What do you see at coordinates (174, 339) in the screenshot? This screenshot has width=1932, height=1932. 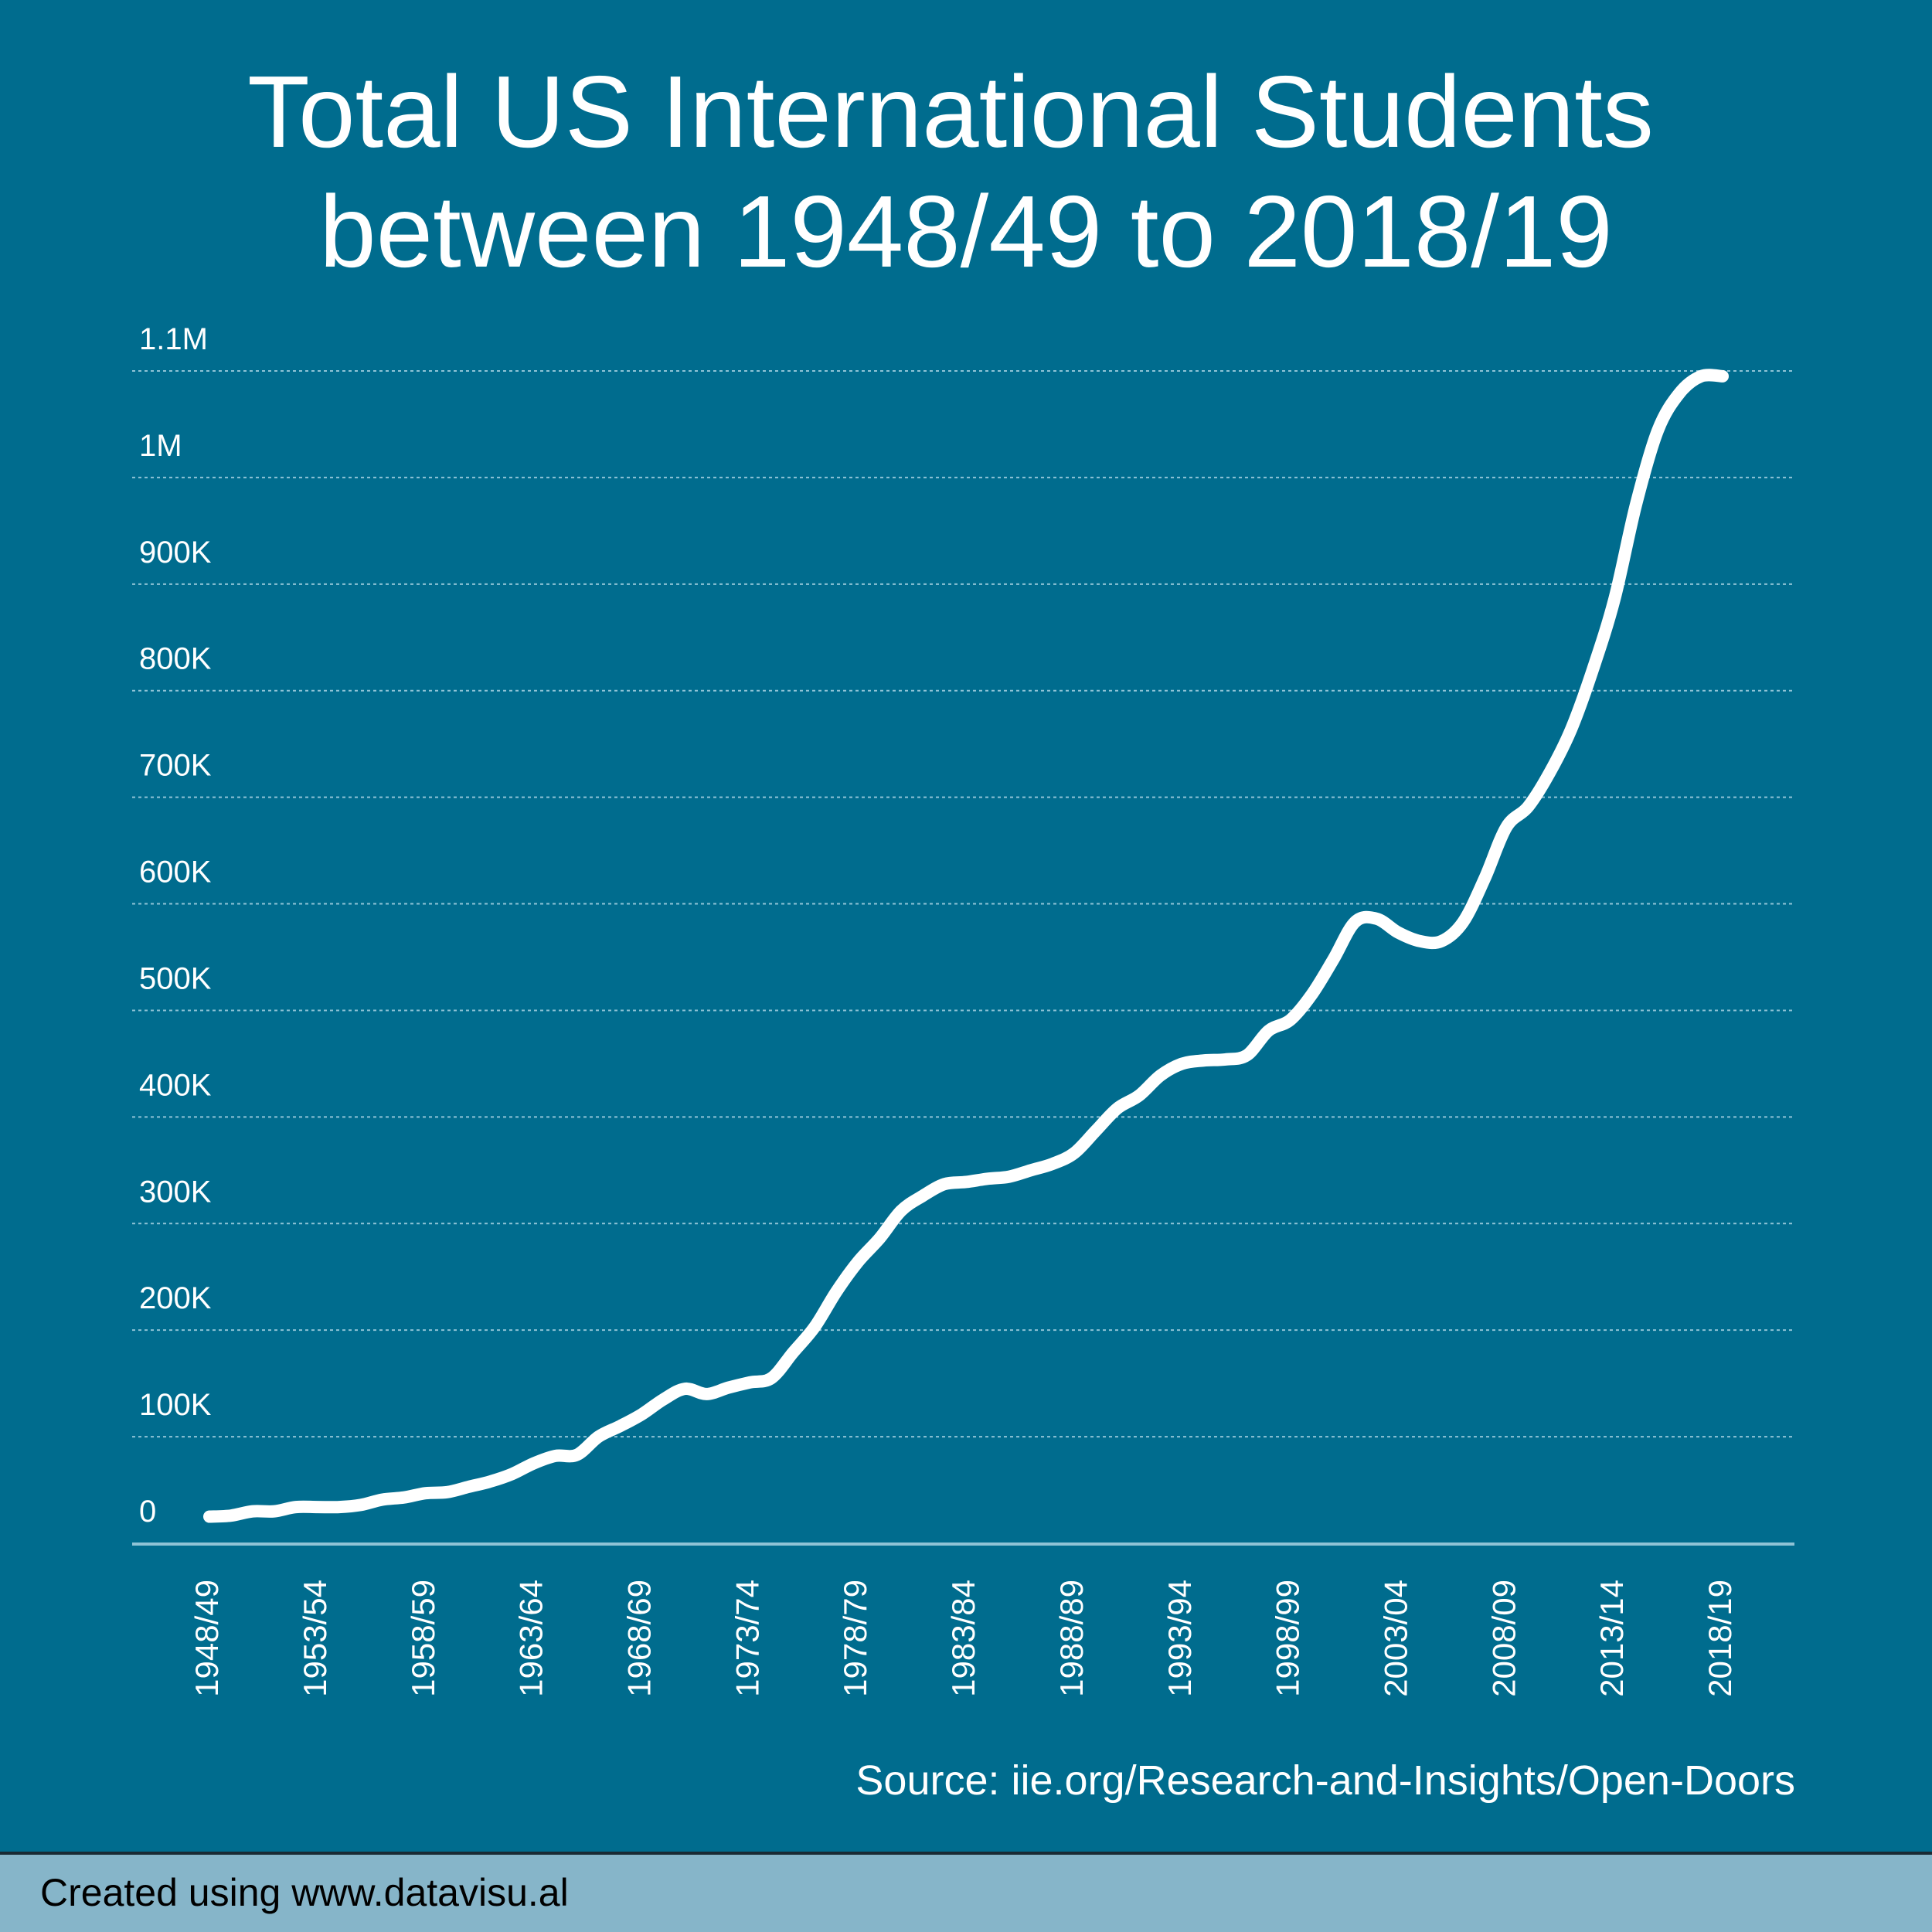 I see `y-tick-label: 1.1M` at bounding box center [174, 339].